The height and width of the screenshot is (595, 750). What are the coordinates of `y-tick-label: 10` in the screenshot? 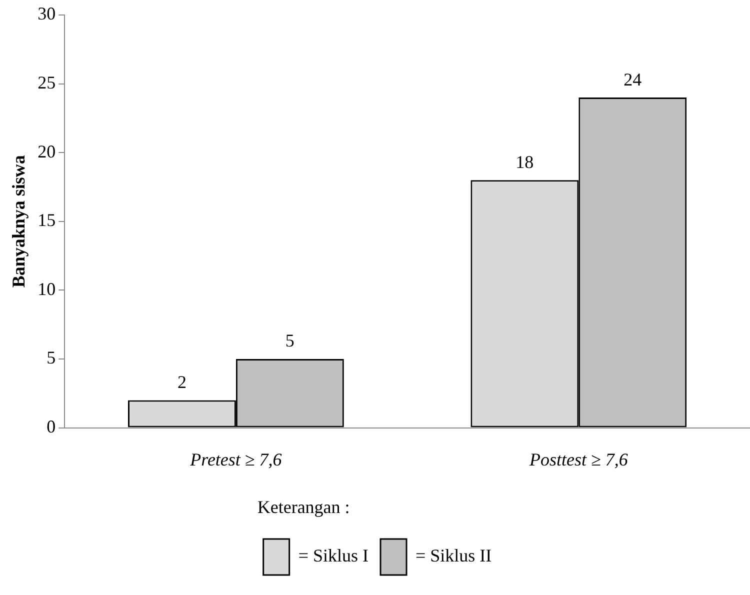 It's located at (47, 288).